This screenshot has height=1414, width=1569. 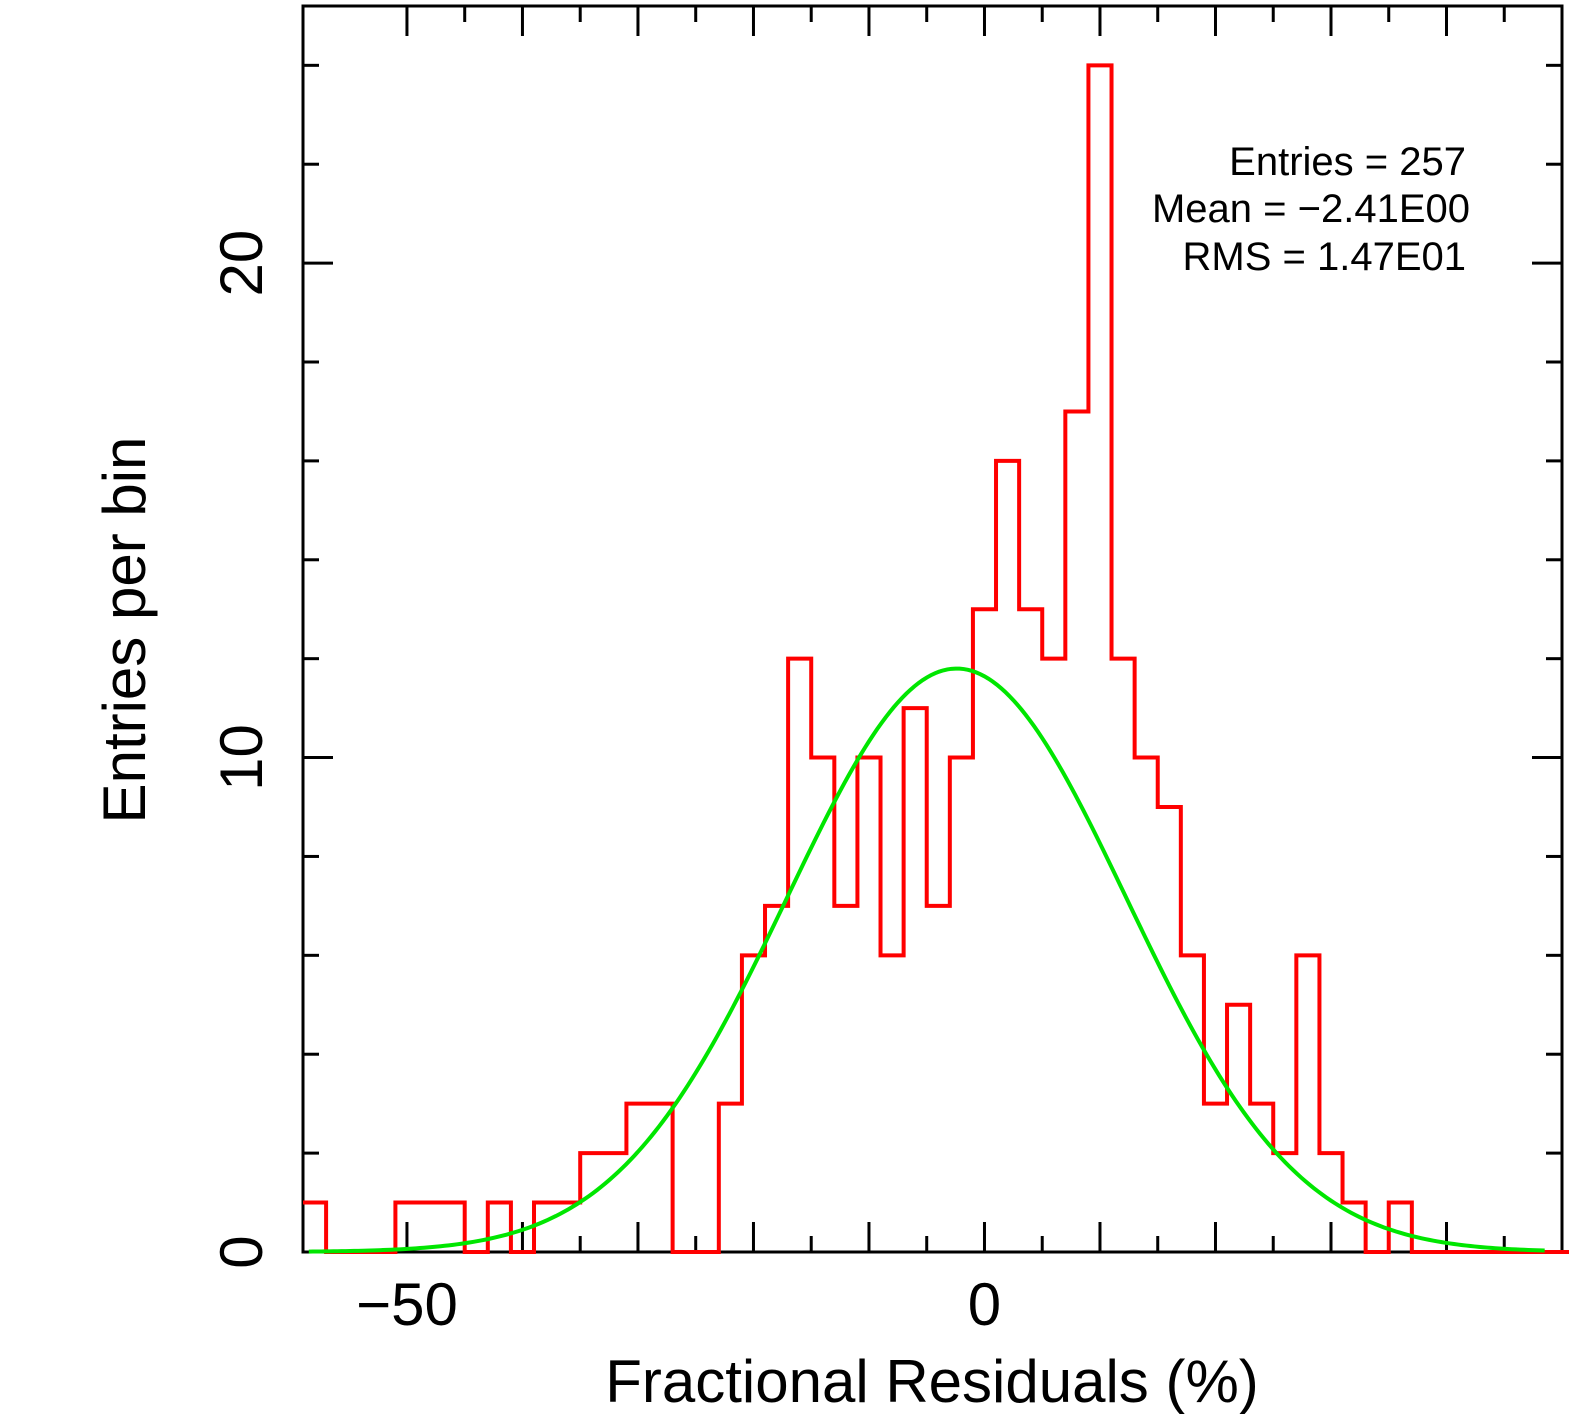 I want to click on y-tick-label: 0, so click(x=241, y=1251).